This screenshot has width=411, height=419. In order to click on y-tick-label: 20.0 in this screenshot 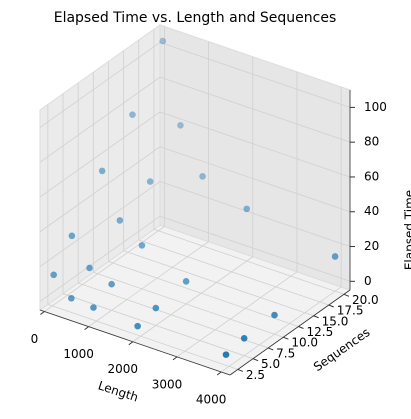, I will do `click(365, 300)`.